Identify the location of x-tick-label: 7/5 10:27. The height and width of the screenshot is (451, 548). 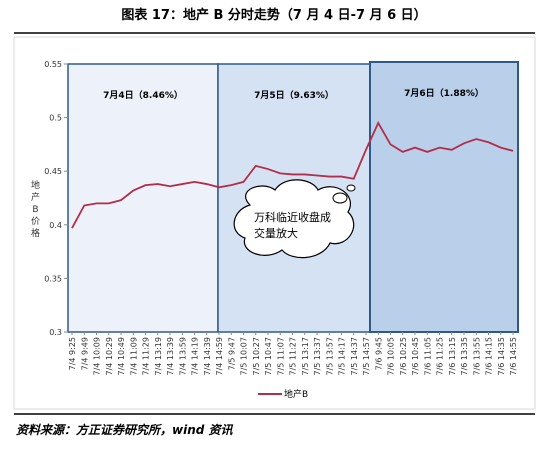
(256, 356).